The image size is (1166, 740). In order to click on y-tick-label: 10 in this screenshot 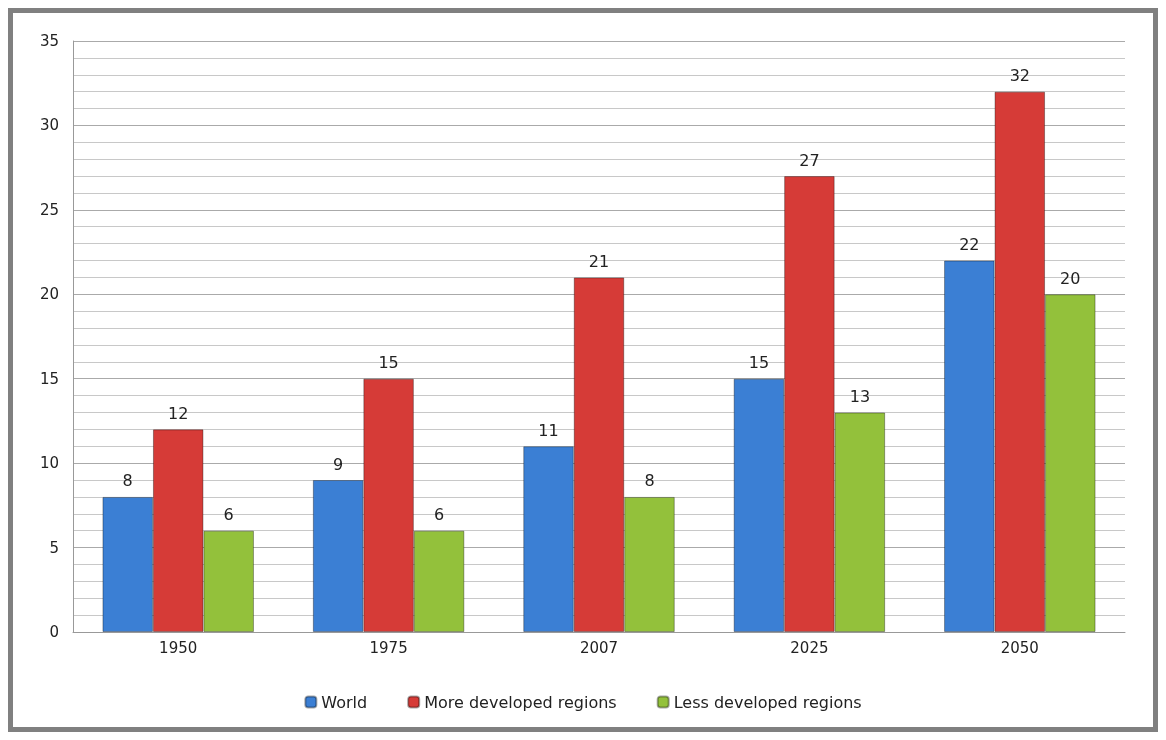, I will do `click(49, 463)`.